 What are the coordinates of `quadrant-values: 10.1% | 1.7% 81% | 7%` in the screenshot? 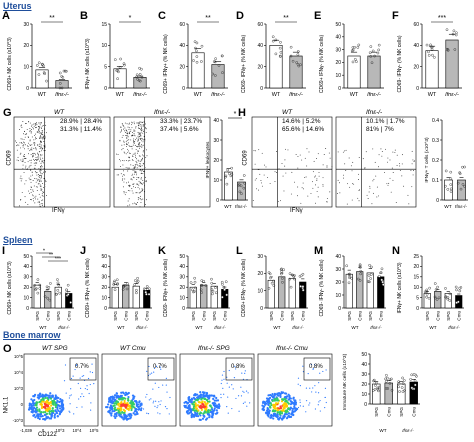 It's located at (385, 125).